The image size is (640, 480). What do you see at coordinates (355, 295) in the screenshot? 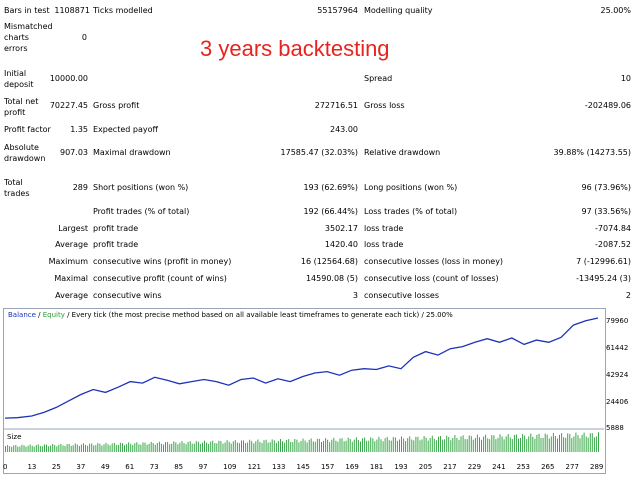
I see `average-consecutive-wins-value: 3` at bounding box center [355, 295].